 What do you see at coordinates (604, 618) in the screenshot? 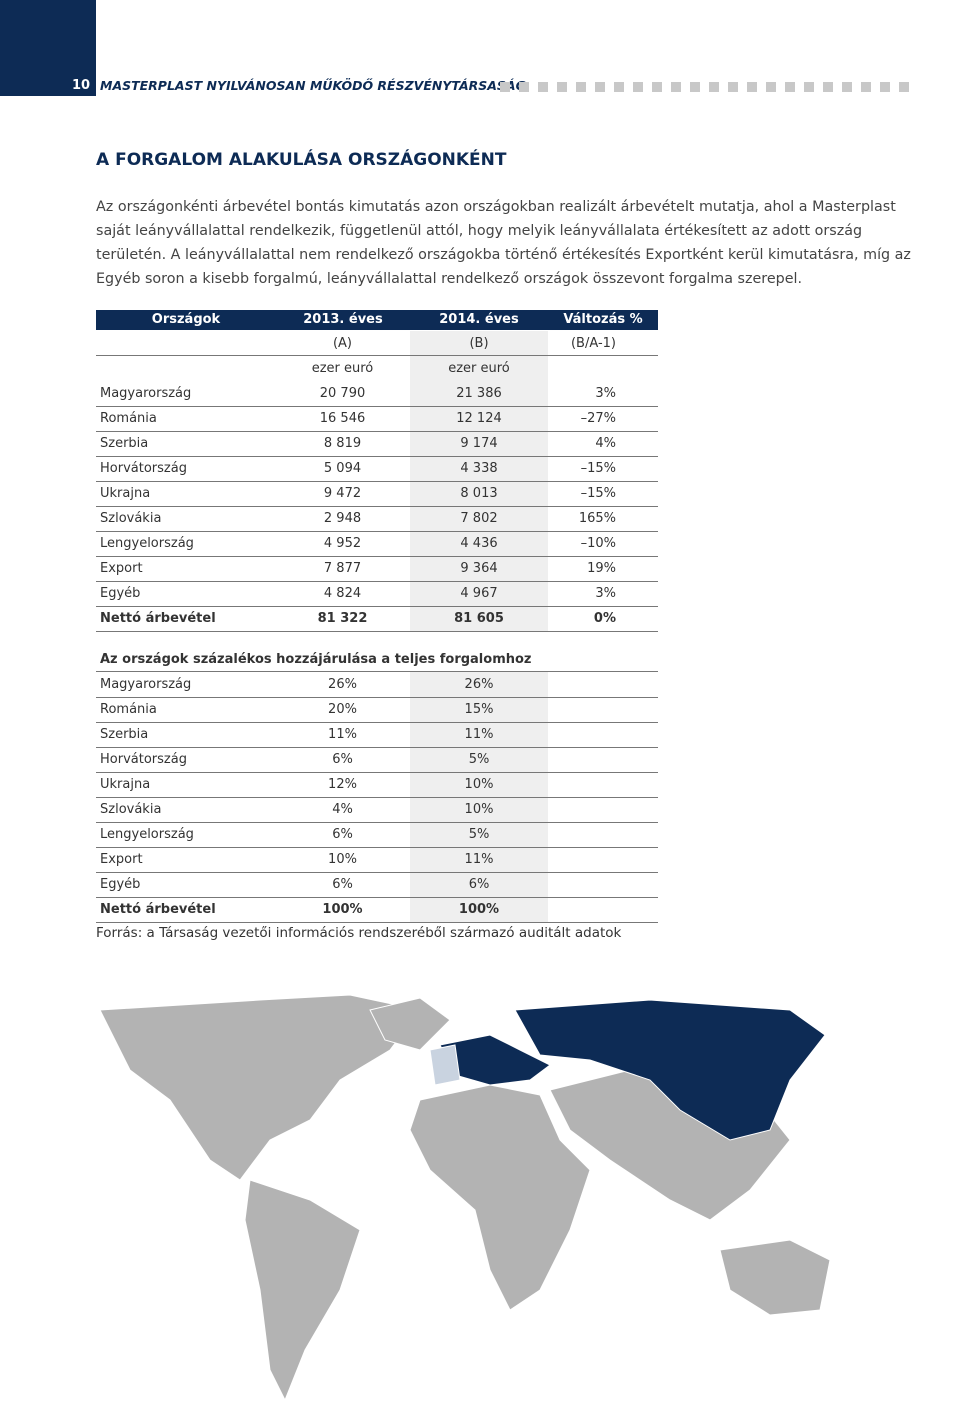
I see `table-cell: 0%` at bounding box center [604, 618].